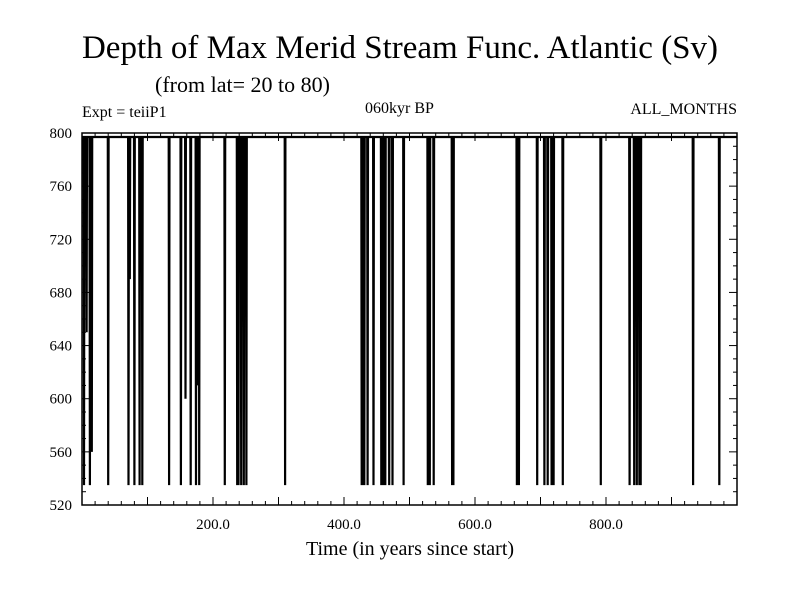 This screenshot has width=800, height=600. I want to click on months-label: ALL_MONTHS, so click(683, 109).